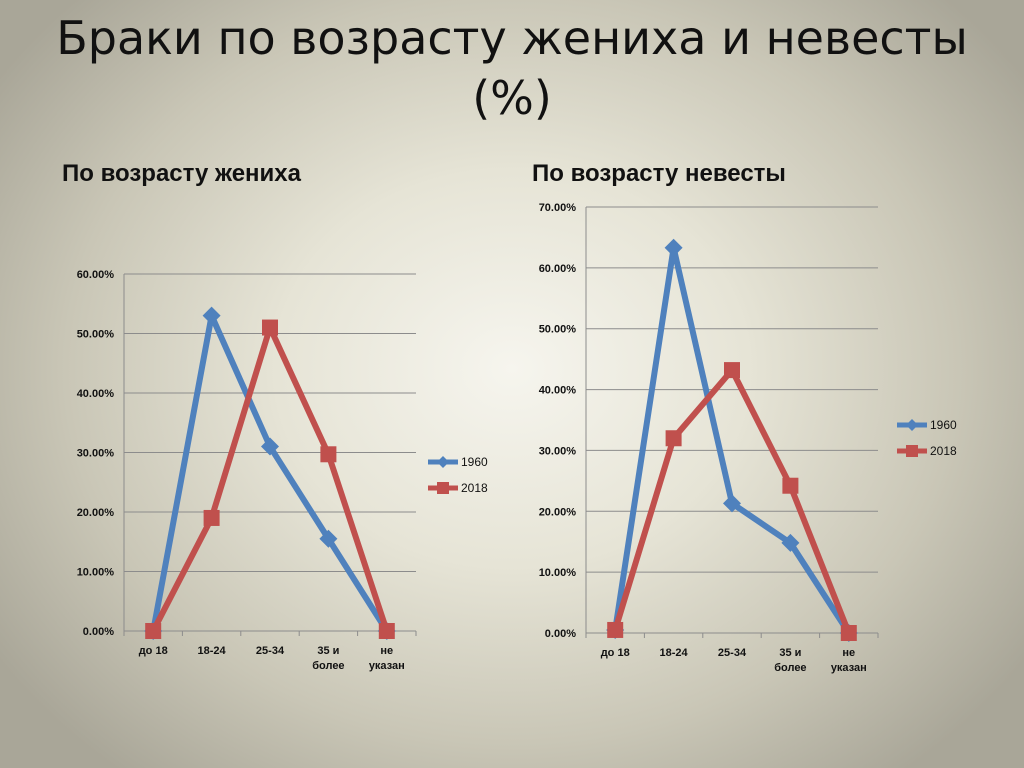  Describe the element at coordinates (943, 425) in the screenshot. I see `bride-legend-label: 1960` at that location.